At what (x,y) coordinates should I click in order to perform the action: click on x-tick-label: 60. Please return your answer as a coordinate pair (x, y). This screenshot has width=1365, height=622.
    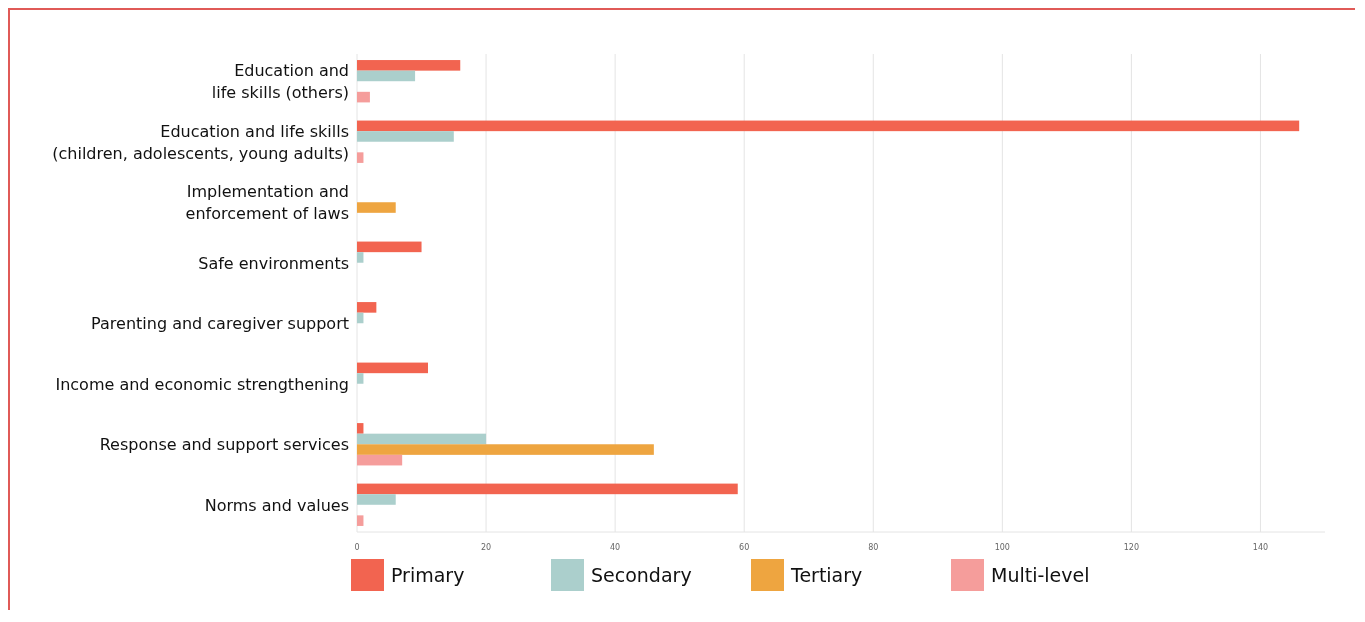
    Looking at the image, I should click on (744, 547).